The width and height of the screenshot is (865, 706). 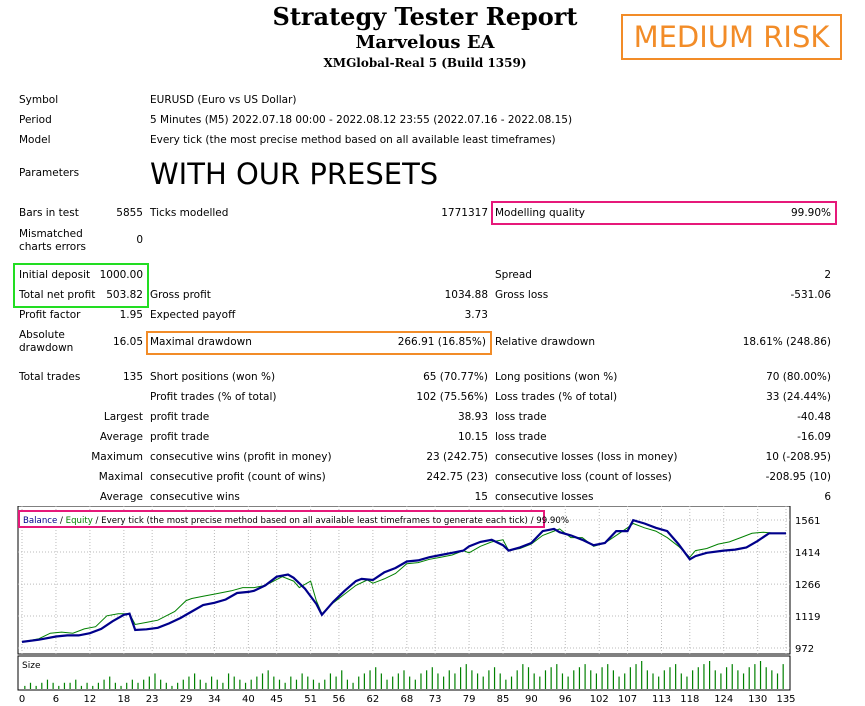 I want to click on mismatched-label-2: charts errors, so click(x=52, y=247).